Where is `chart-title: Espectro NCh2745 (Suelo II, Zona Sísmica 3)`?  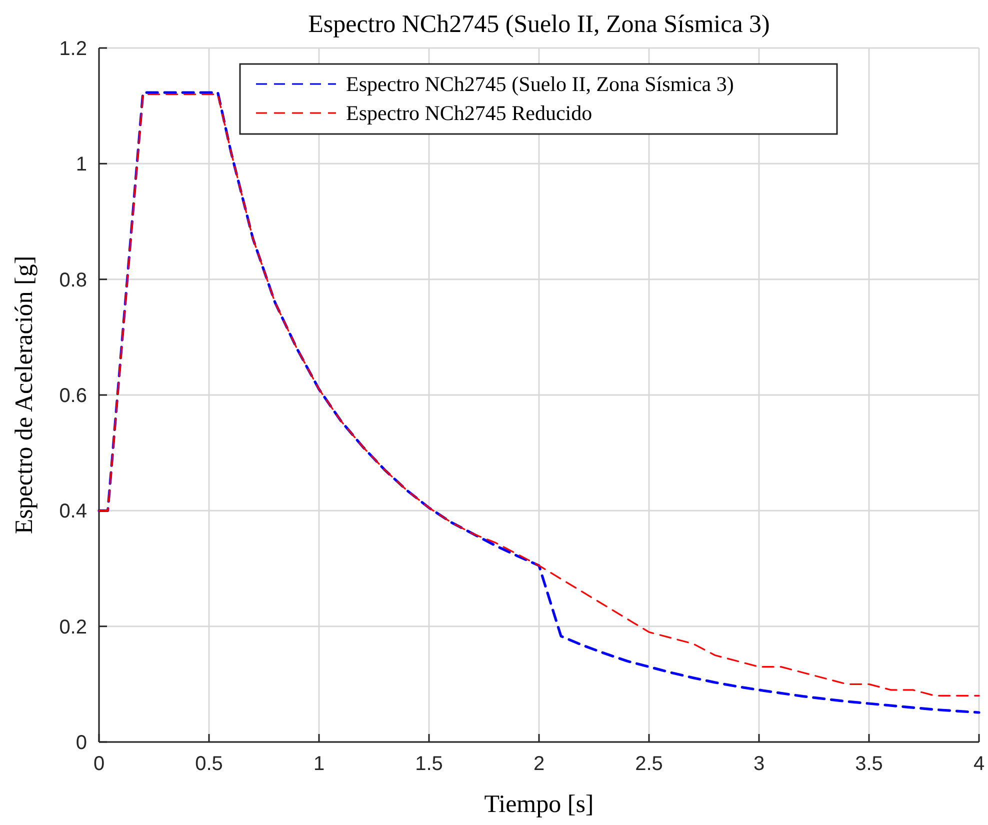 chart-title: Espectro NCh2745 (Suelo II, Zona Sísmica 3) is located at coordinates (539, 24).